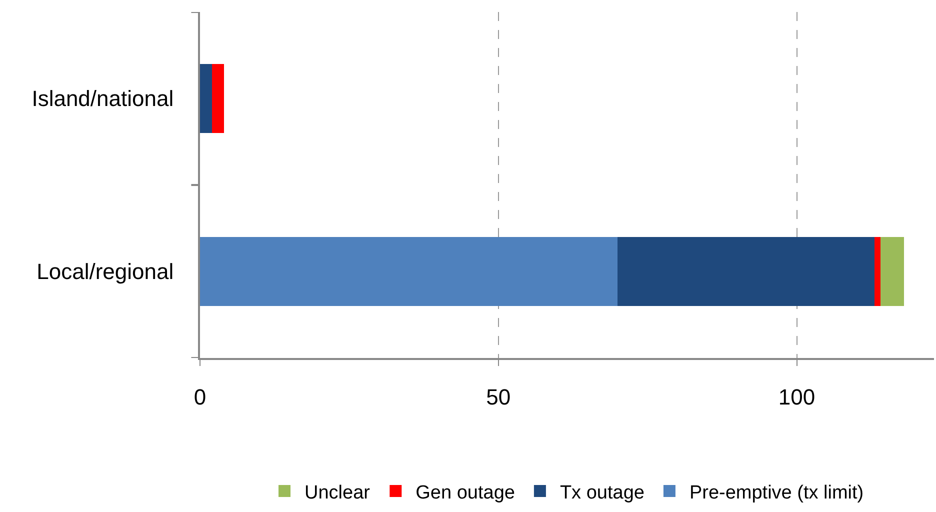 The width and height of the screenshot is (936, 512). Describe the element at coordinates (797, 397) in the screenshot. I see `x-tick-label: 100` at that location.